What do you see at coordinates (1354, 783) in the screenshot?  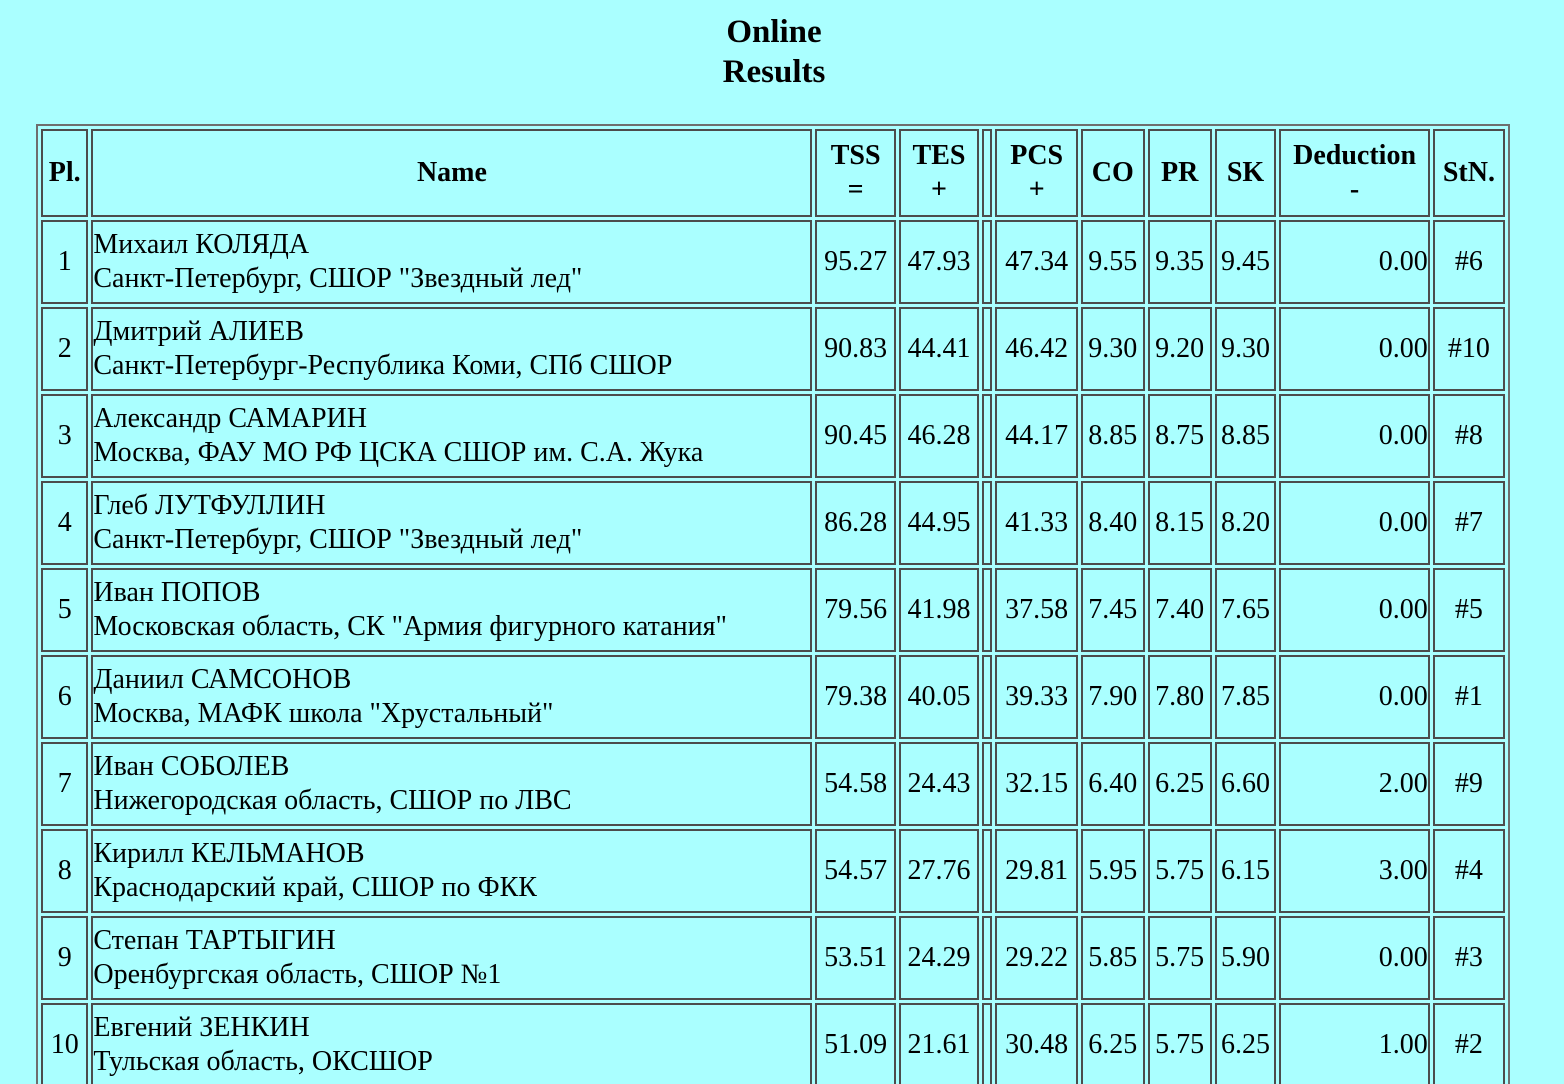 I see `deduction-value-cell: 2.00` at bounding box center [1354, 783].